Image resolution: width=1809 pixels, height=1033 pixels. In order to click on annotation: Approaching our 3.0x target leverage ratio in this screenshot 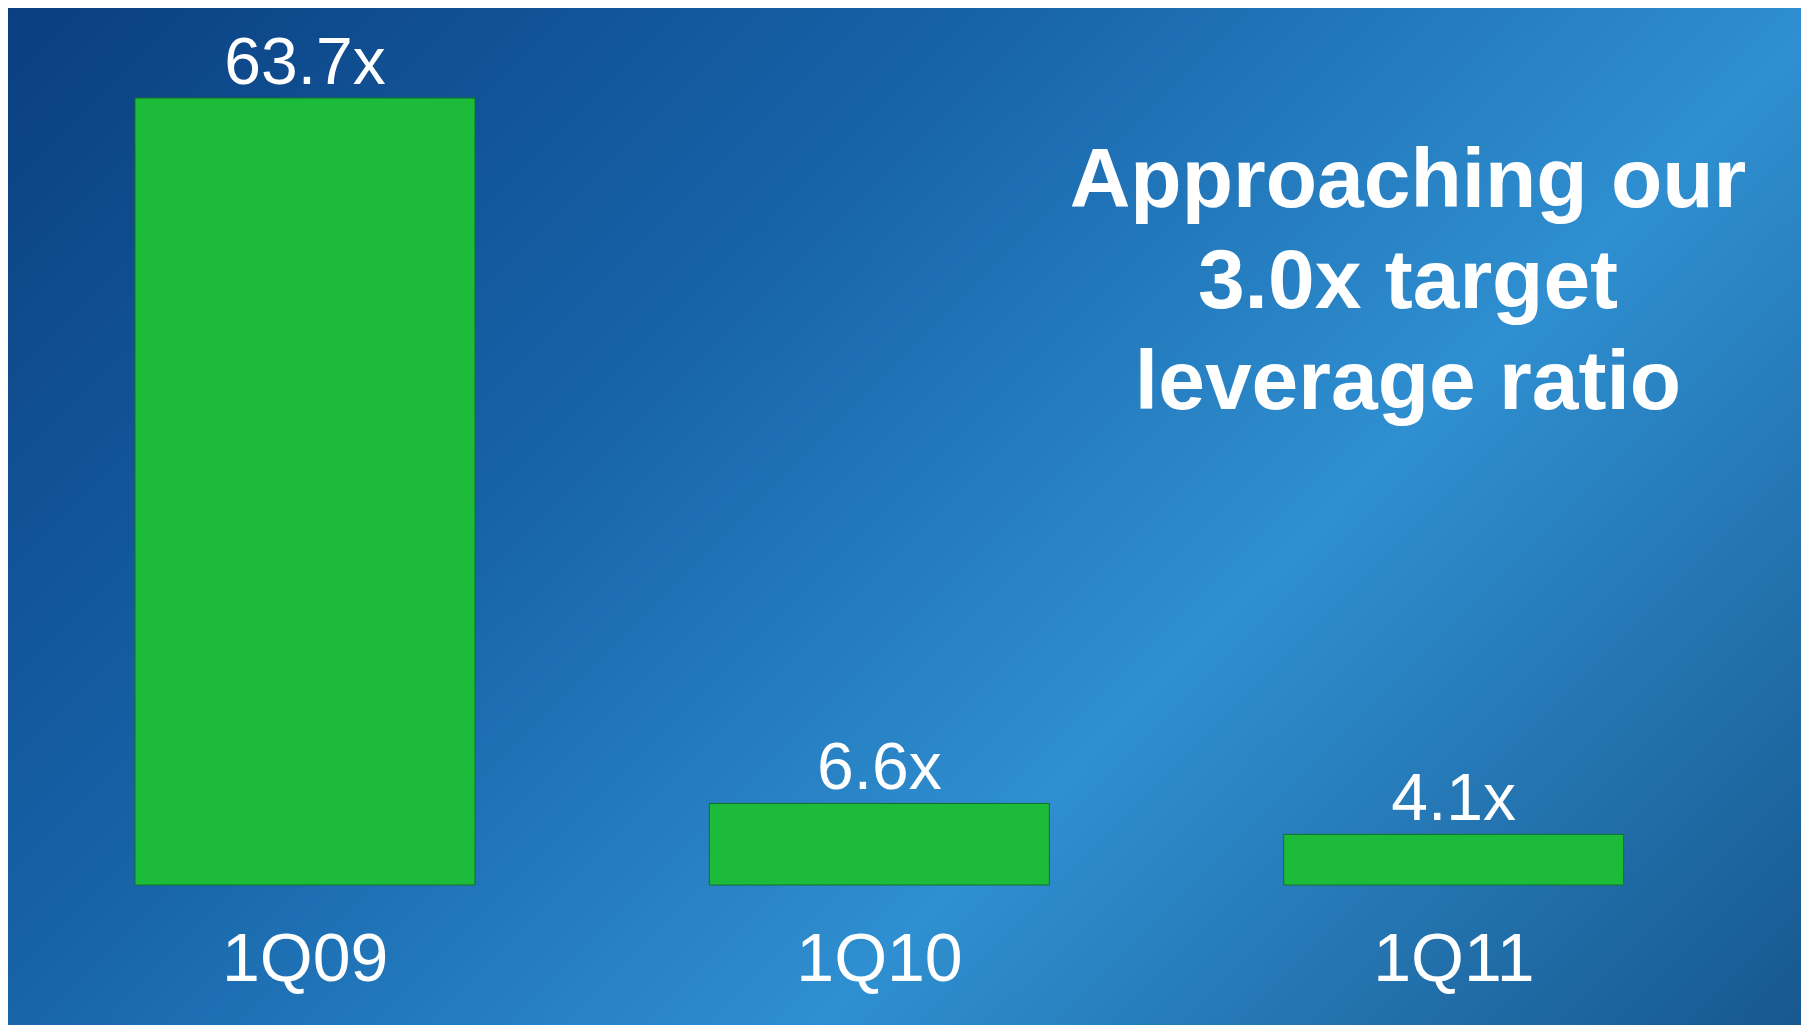, I will do `click(1408, 279)`.